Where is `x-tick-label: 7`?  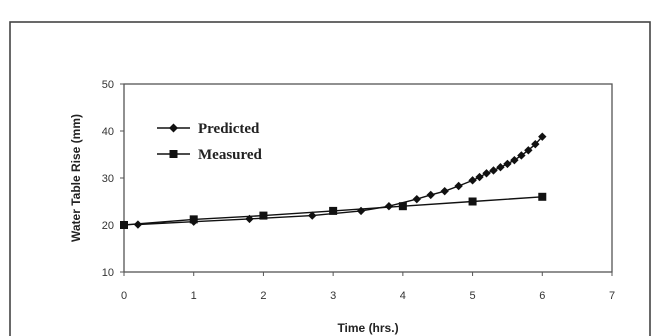
x-tick-label: 7 is located at coordinates (612, 296).